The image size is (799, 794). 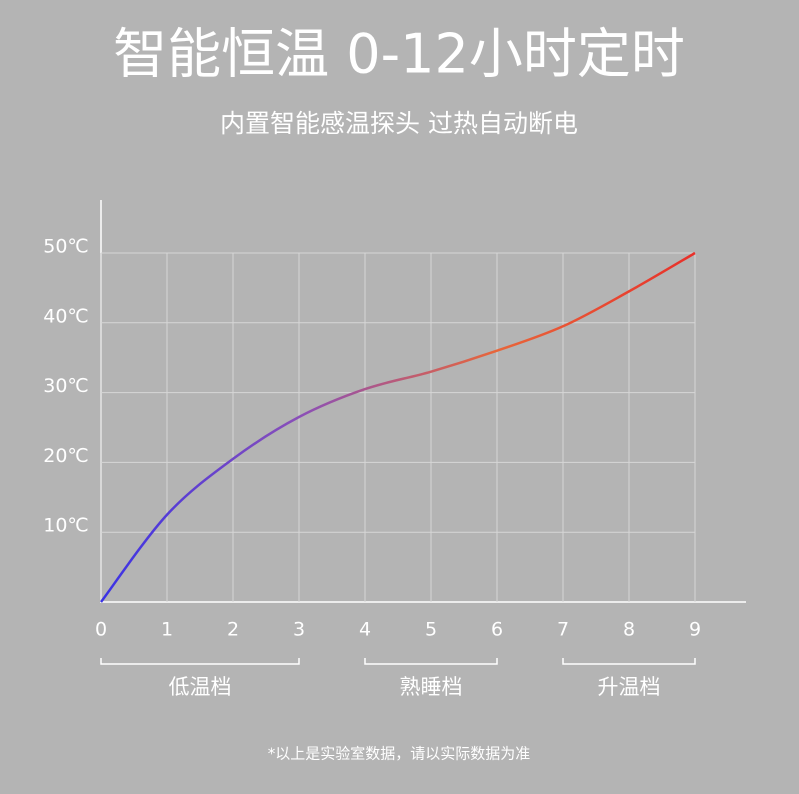 What do you see at coordinates (365, 630) in the screenshot?
I see `x-tick-label: 4` at bounding box center [365, 630].